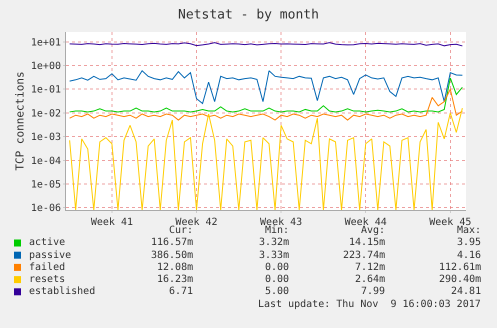 The width and height of the screenshot is (497, 328). What do you see at coordinates (181, 291) in the screenshot?
I see `text: 6.71` at bounding box center [181, 291].